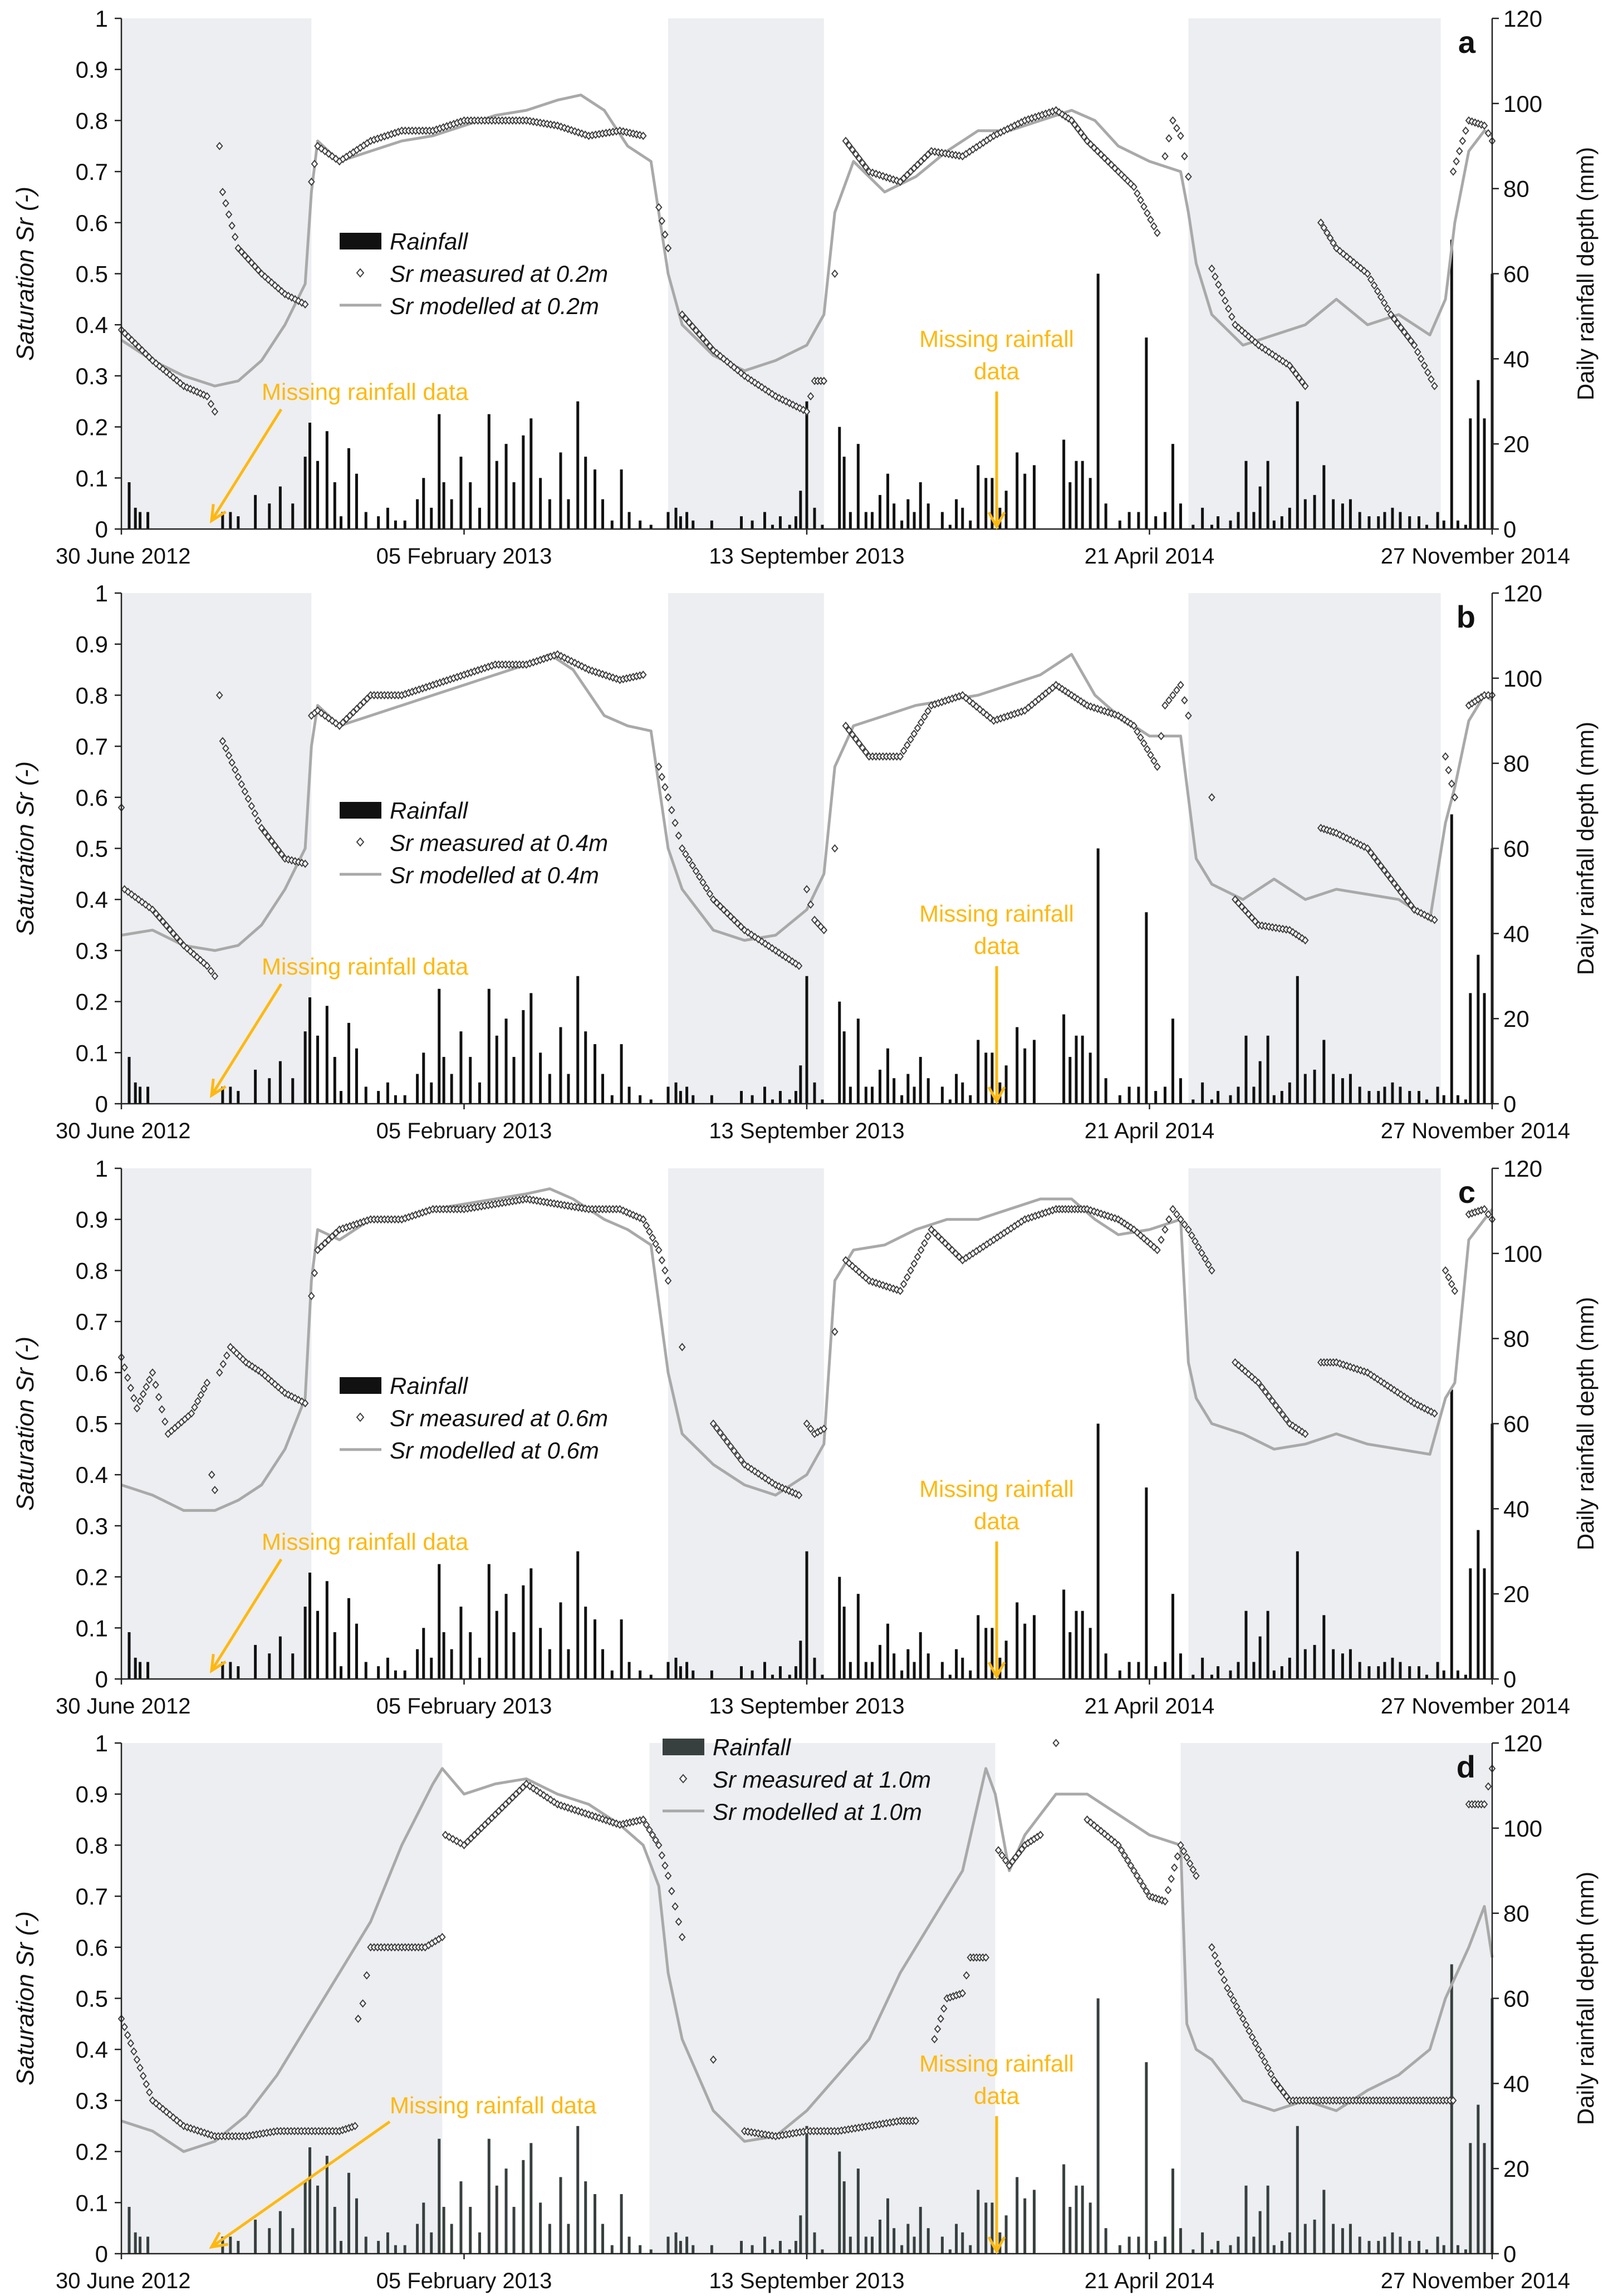 The width and height of the screenshot is (1618, 2296). Describe the element at coordinates (26, 1424) in the screenshot. I see `y-axis-title-left: Saturation Sr (-)` at that location.